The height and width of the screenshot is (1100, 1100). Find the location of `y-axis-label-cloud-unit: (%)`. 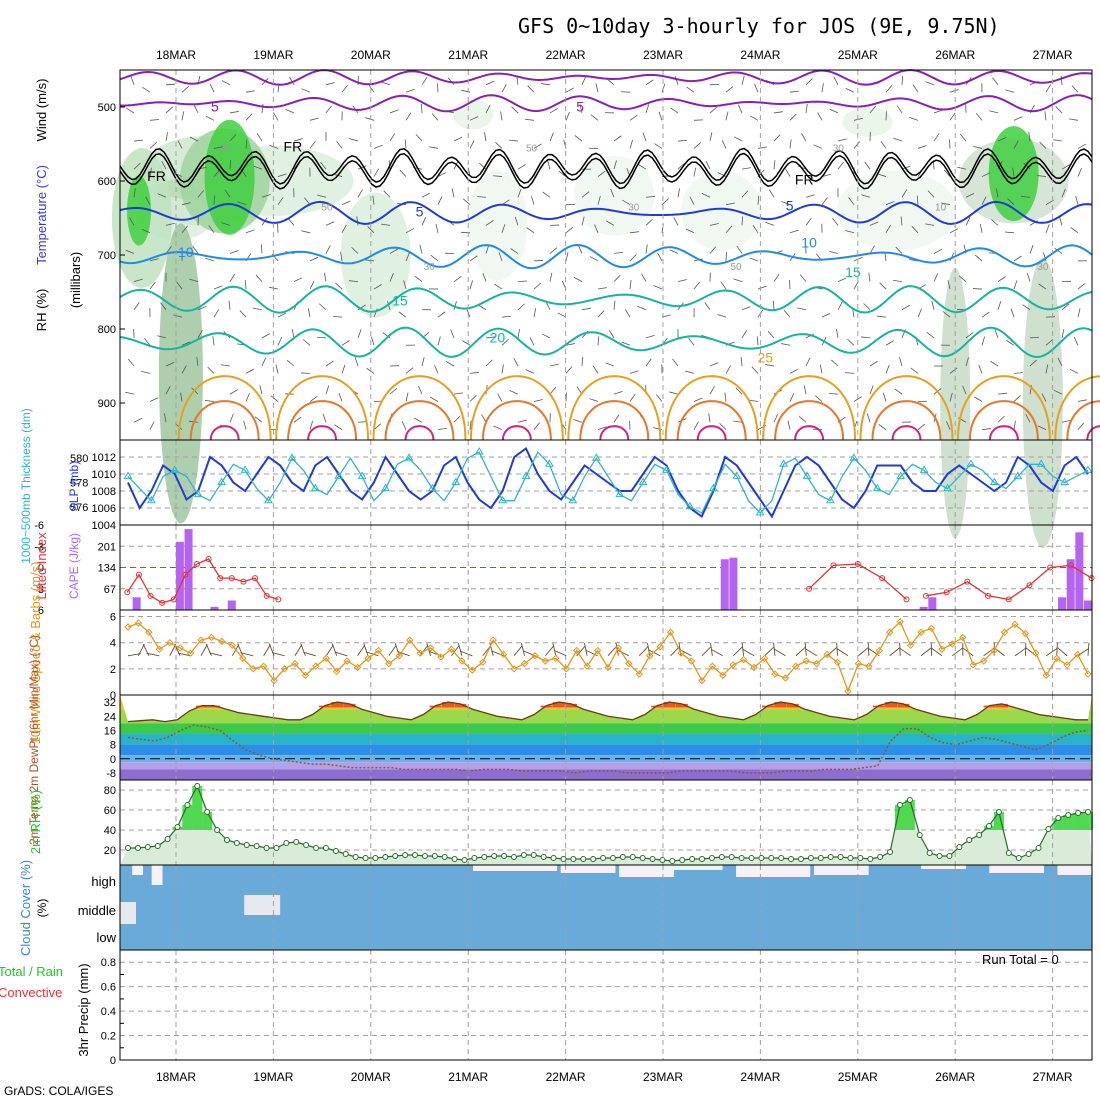

y-axis-label-cloud-unit: (%) is located at coordinates (42, 908).